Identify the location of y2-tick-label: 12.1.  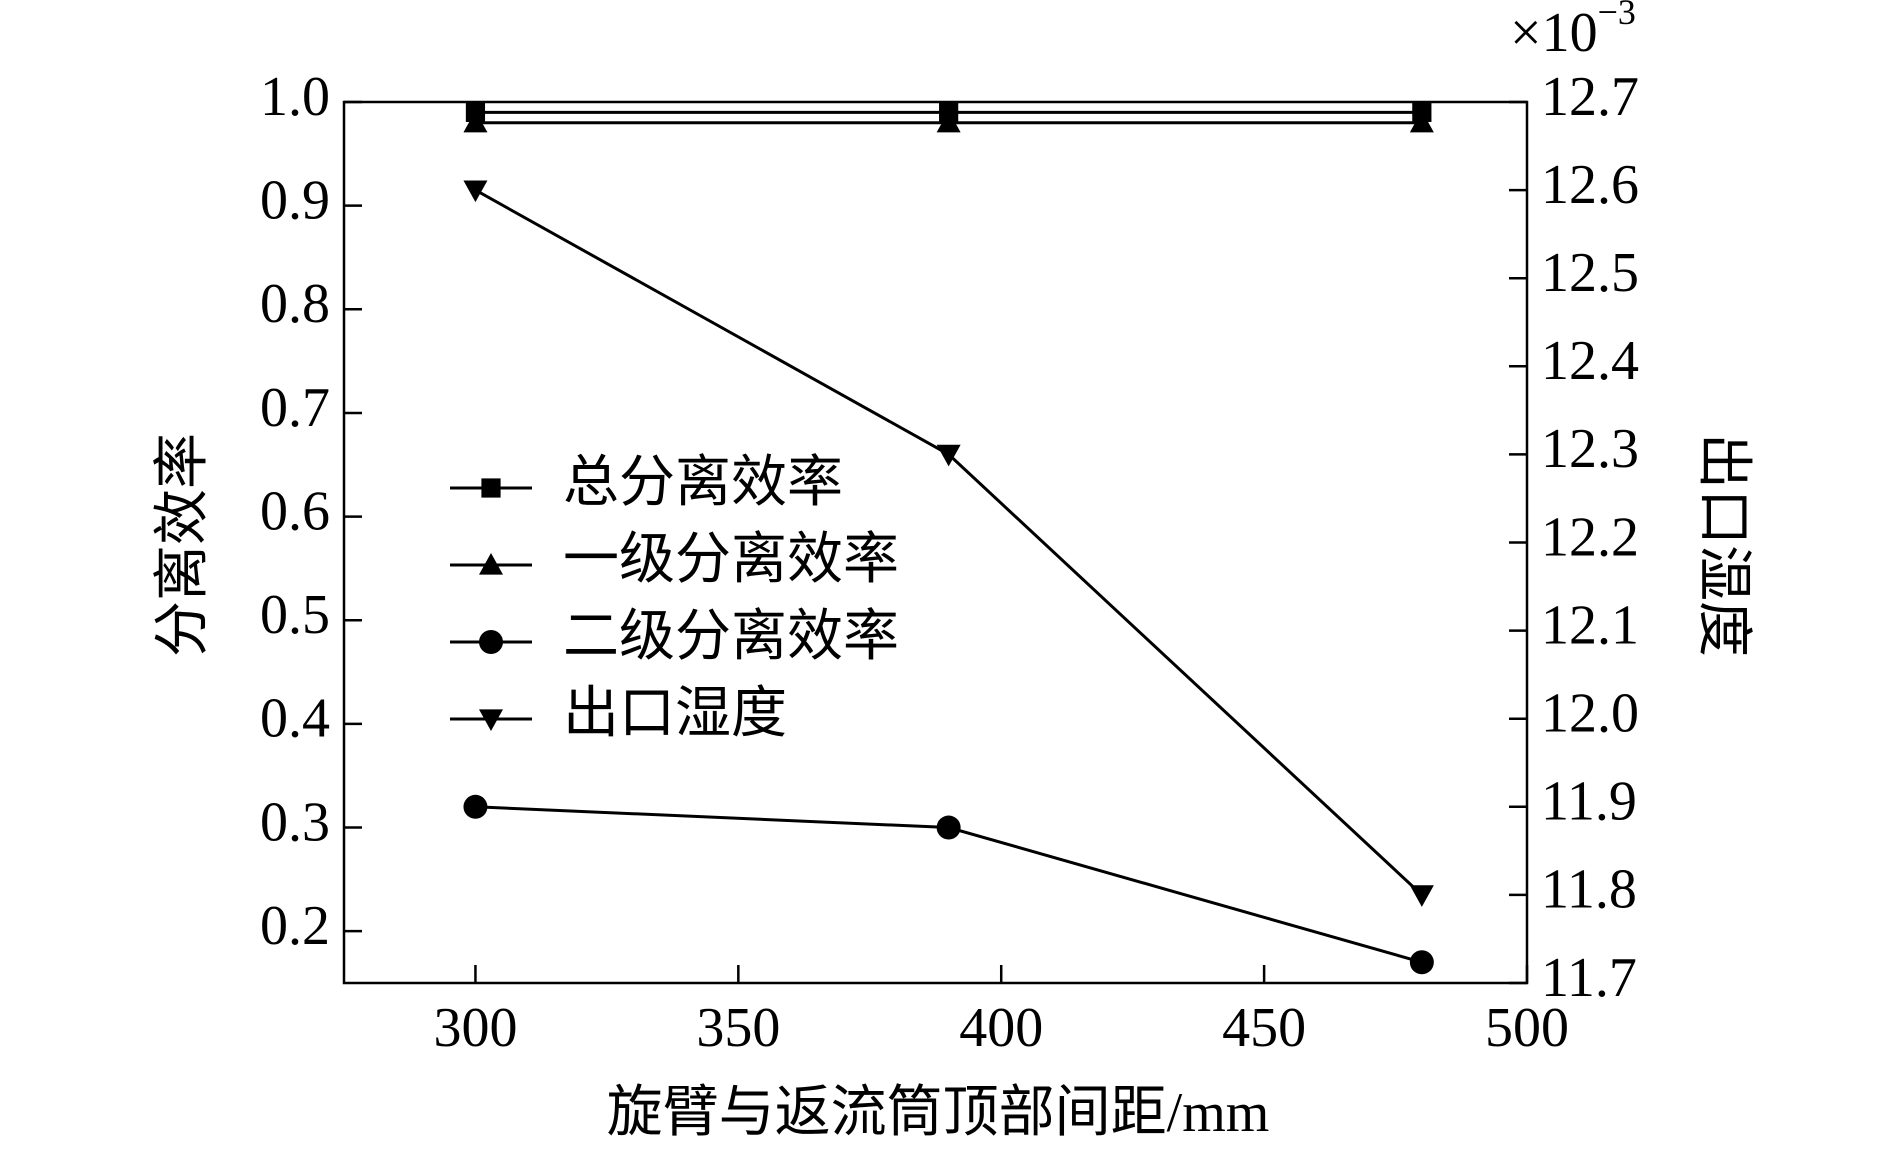
(1590, 625).